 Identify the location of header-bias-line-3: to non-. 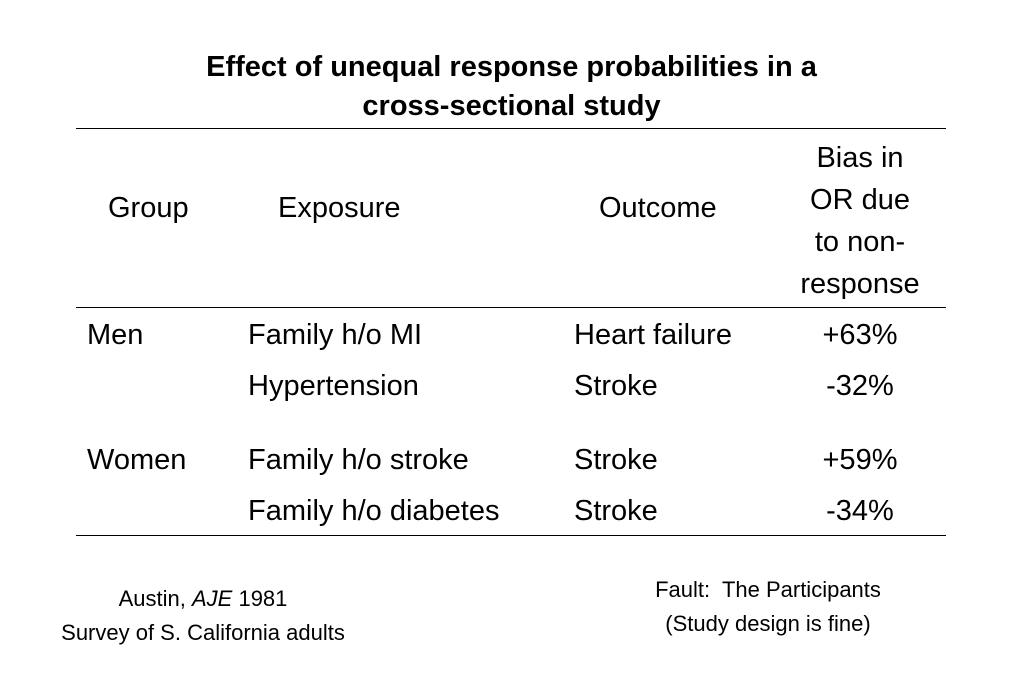
(860, 242).